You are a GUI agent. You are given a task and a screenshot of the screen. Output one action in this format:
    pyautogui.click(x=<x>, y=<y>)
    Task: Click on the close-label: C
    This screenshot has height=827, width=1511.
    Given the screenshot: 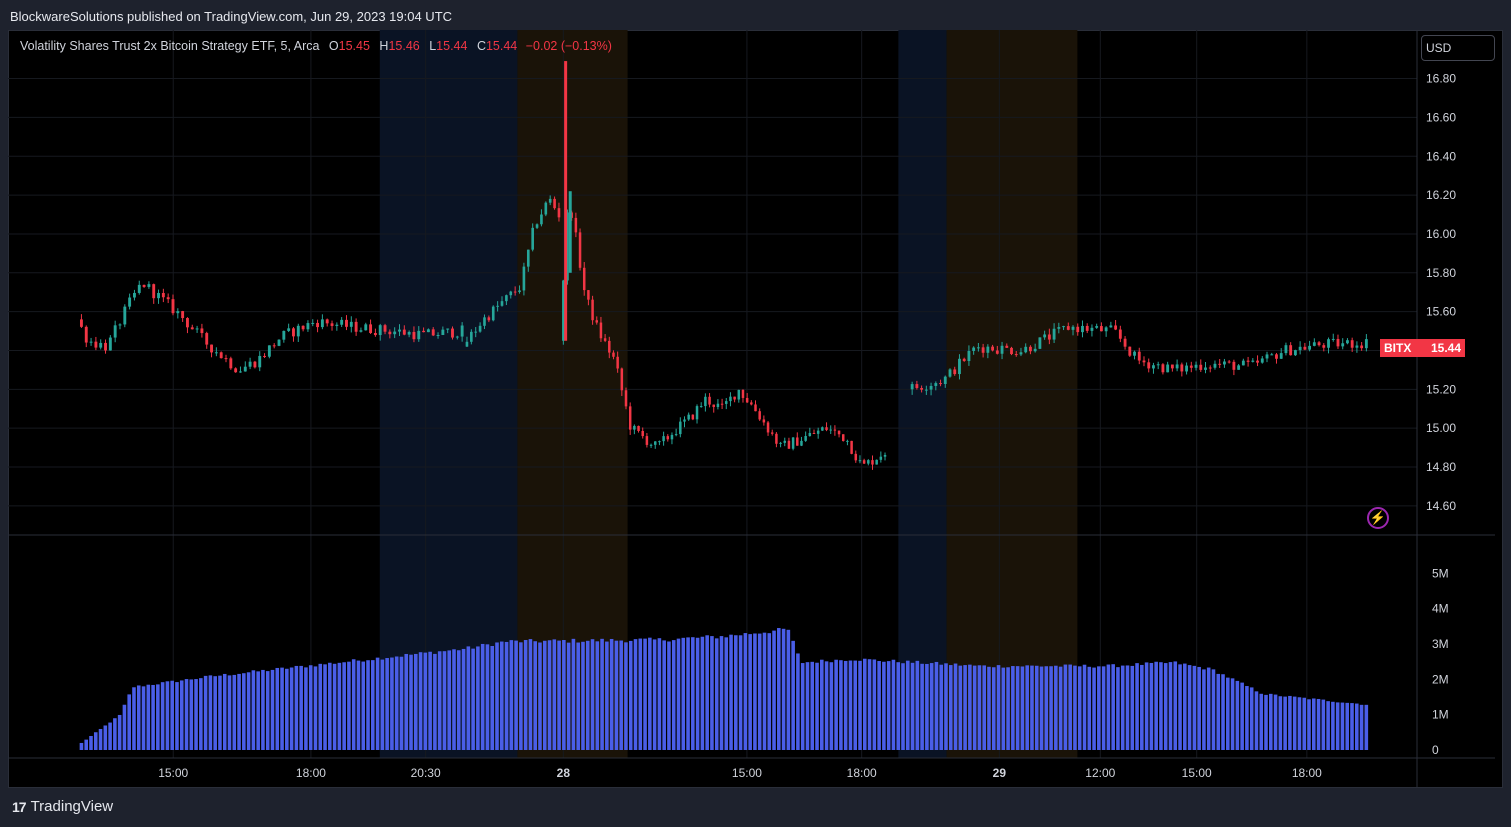 What is the action you would take?
    pyautogui.click(x=481, y=46)
    